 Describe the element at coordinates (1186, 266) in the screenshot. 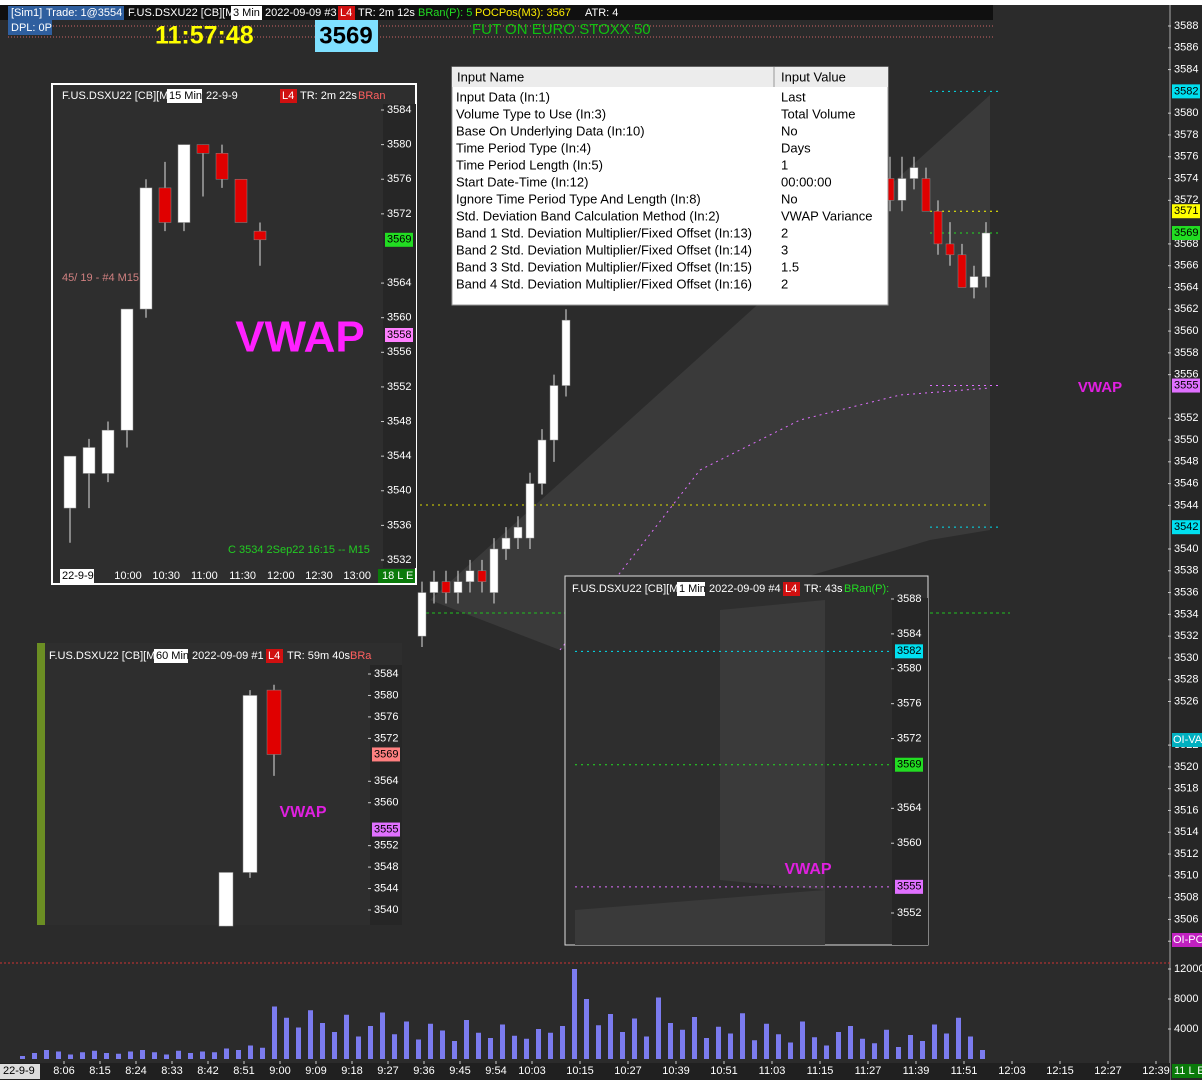

I see `y-tick-label: 3566` at that location.